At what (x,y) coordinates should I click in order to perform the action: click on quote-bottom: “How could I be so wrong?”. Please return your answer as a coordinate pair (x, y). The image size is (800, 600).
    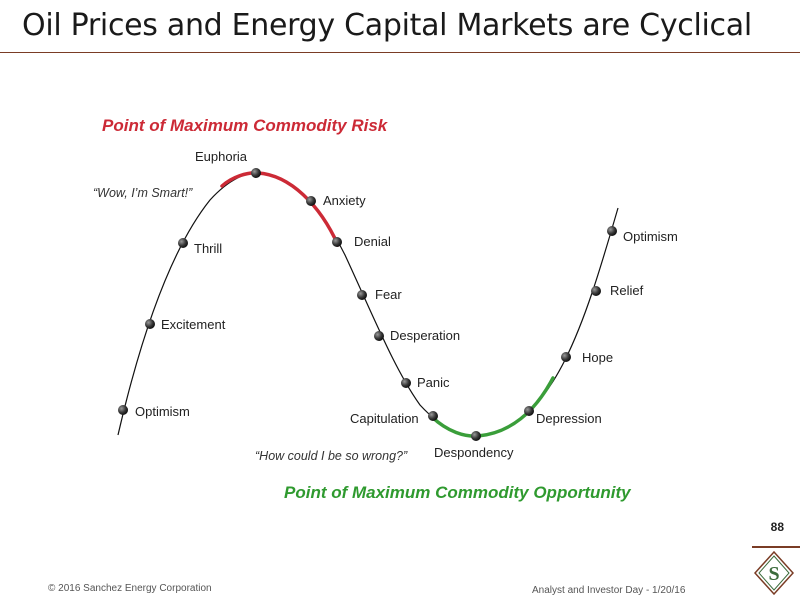
    Looking at the image, I should click on (331, 456).